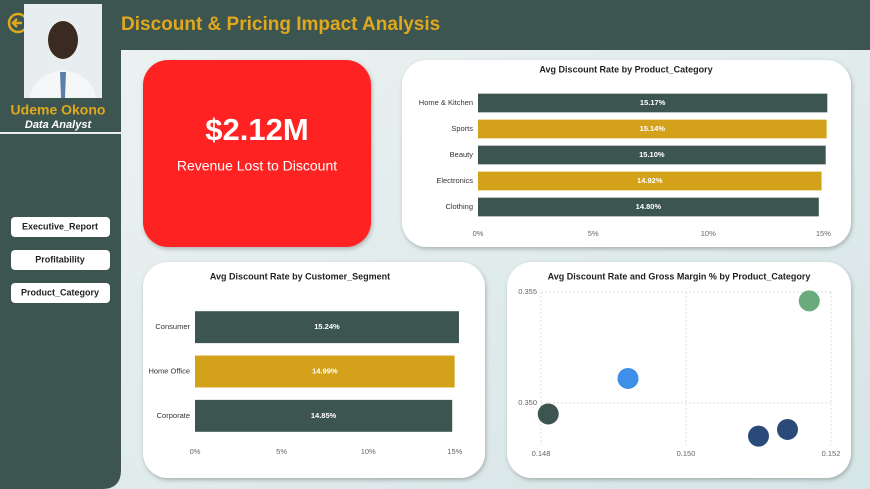 This screenshot has width=870, height=489. I want to click on category-label: Corporate, so click(173, 415).